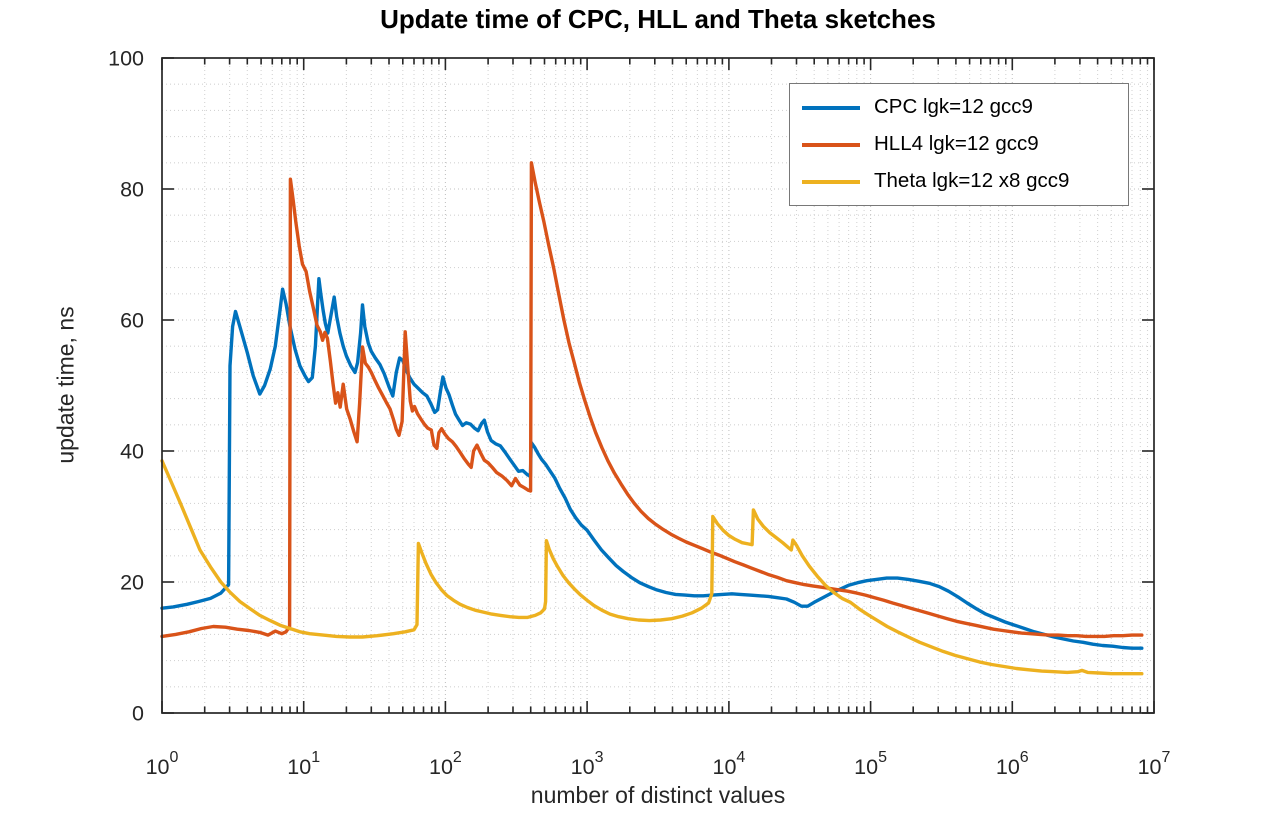  What do you see at coordinates (870, 764) in the screenshot?
I see `svg-text: 10⁵` at bounding box center [870, 764].